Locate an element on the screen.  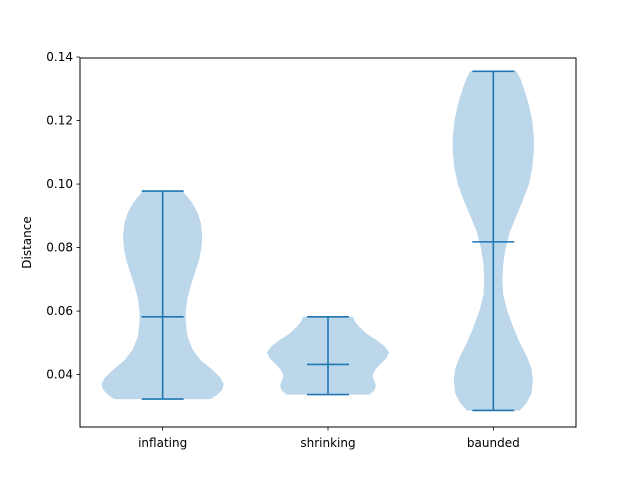
y-tick-label: 0.08 is located at coordinates (59, 248).